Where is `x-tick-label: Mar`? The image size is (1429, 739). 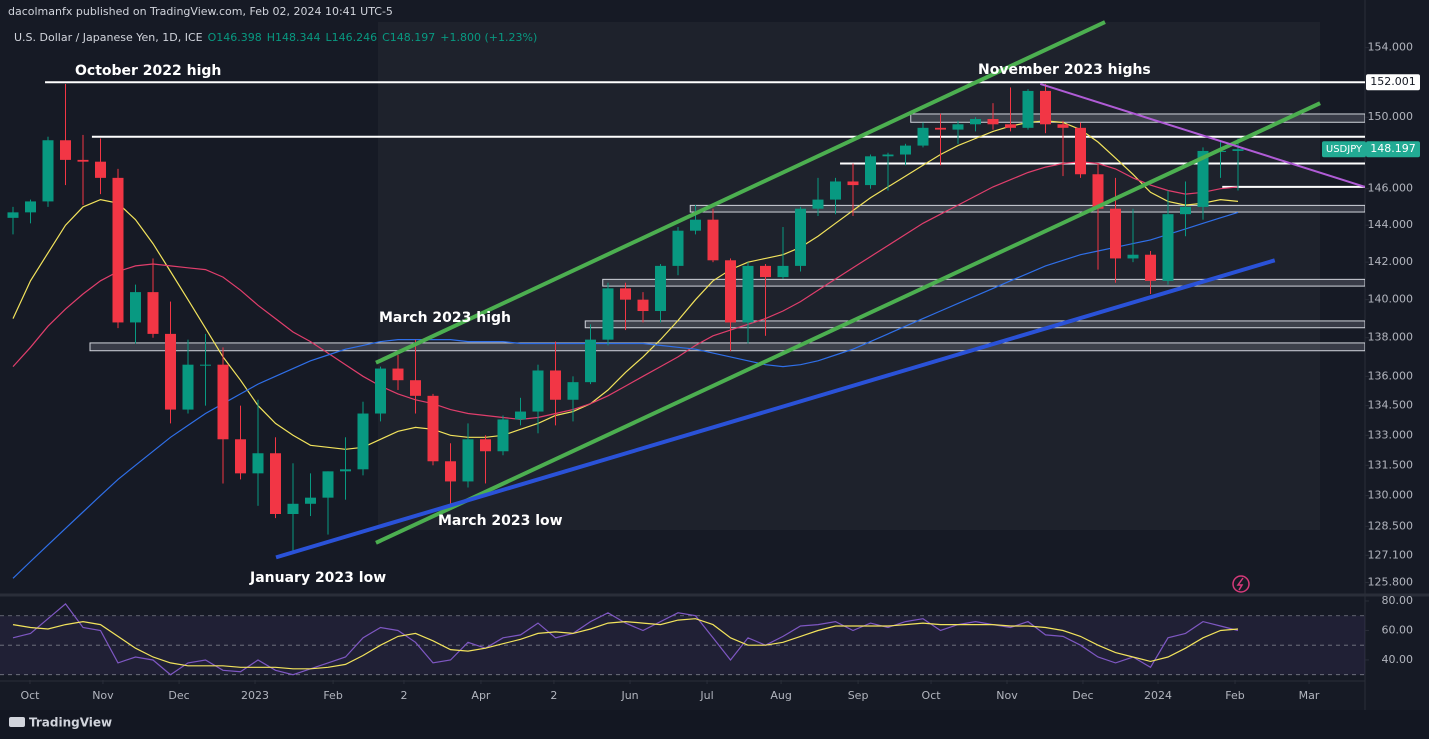 x-tick-label: Mar is located at coordinates (1309, 695).